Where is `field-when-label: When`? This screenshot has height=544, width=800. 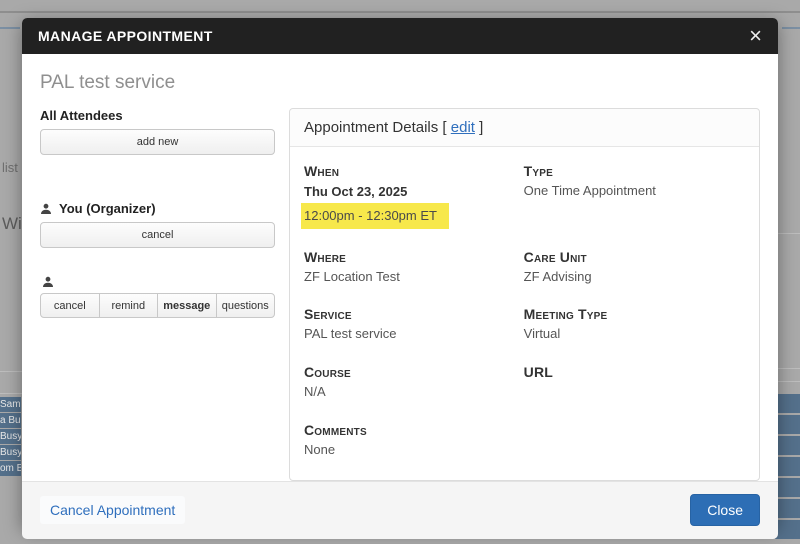
field-when-label: When is located at coordinates (322, 171).